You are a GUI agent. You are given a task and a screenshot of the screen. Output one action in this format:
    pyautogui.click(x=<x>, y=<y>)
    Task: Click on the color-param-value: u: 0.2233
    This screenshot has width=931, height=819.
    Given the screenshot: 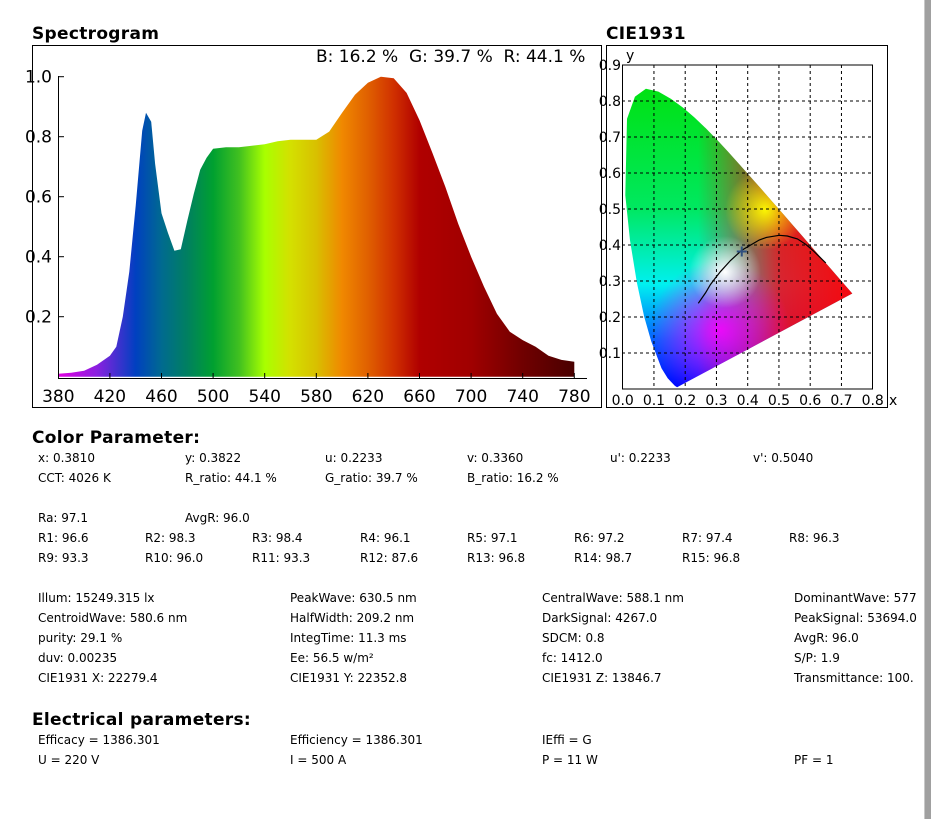 What is the action you would take?
    pyautogui.click(x=354, y=458)
    